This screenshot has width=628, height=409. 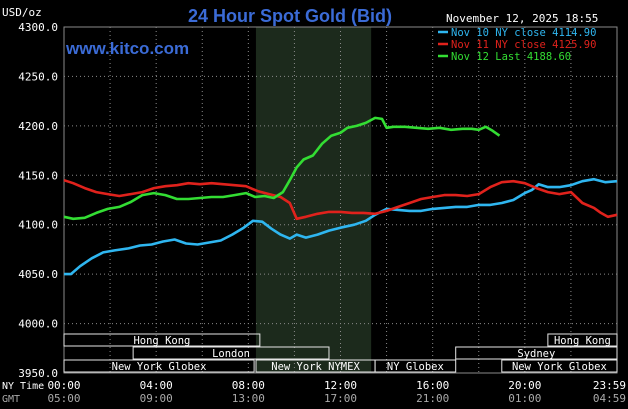 What do you see at coordinates (23, 386) in the screenshot?
I see `ny-time-label: NY Time` at bounding box center [23, 386].